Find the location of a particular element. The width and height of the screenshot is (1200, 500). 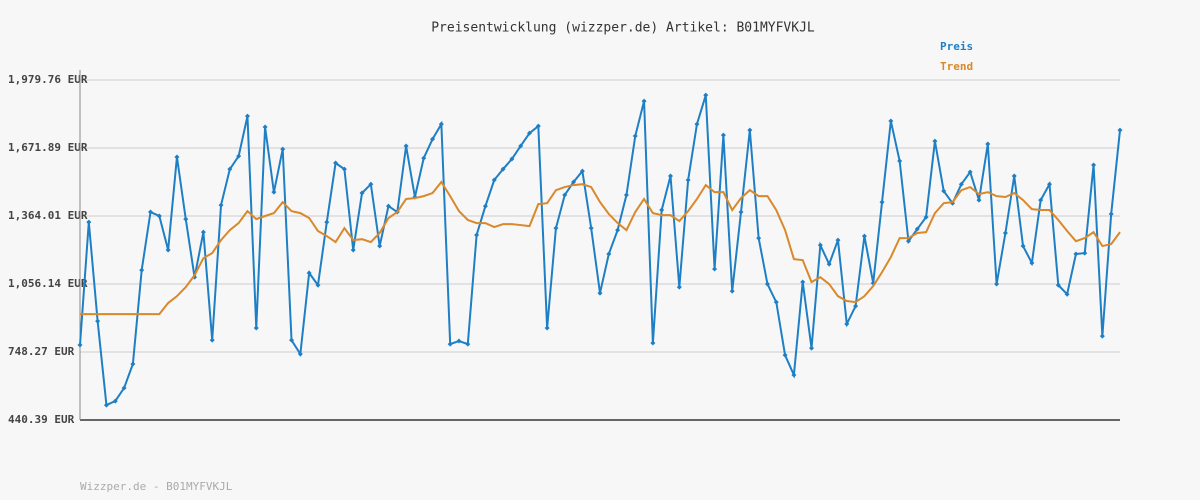

y-tick-label: 1,979.76 EUR is located at coordinates (48, 79).